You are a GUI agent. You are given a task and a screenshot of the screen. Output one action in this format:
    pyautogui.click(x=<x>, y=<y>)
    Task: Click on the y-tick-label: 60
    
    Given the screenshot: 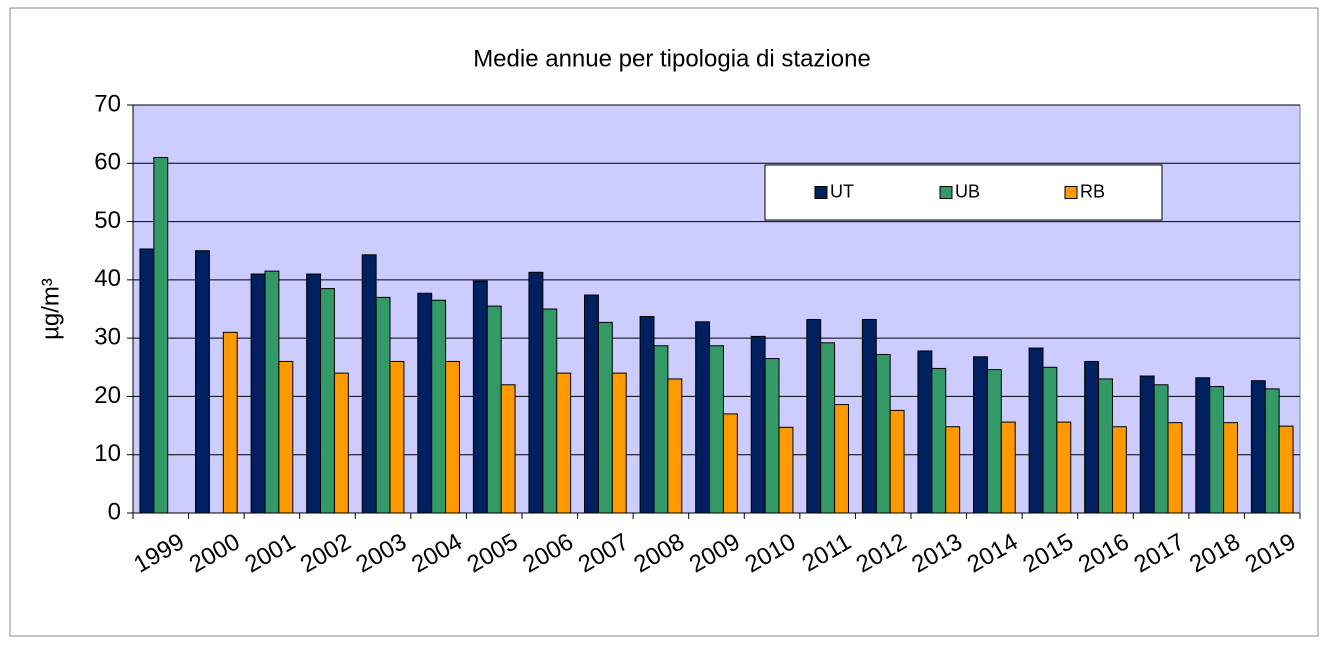 What is the action you would take?
    pyautogui.click(x=107, y=162)
    